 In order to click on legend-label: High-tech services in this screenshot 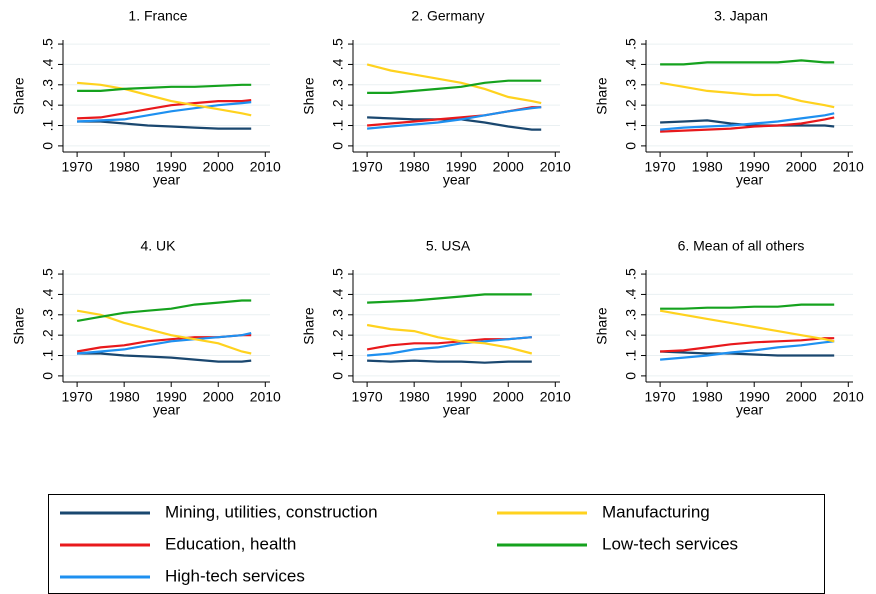, I will do `click(235, 575)`.